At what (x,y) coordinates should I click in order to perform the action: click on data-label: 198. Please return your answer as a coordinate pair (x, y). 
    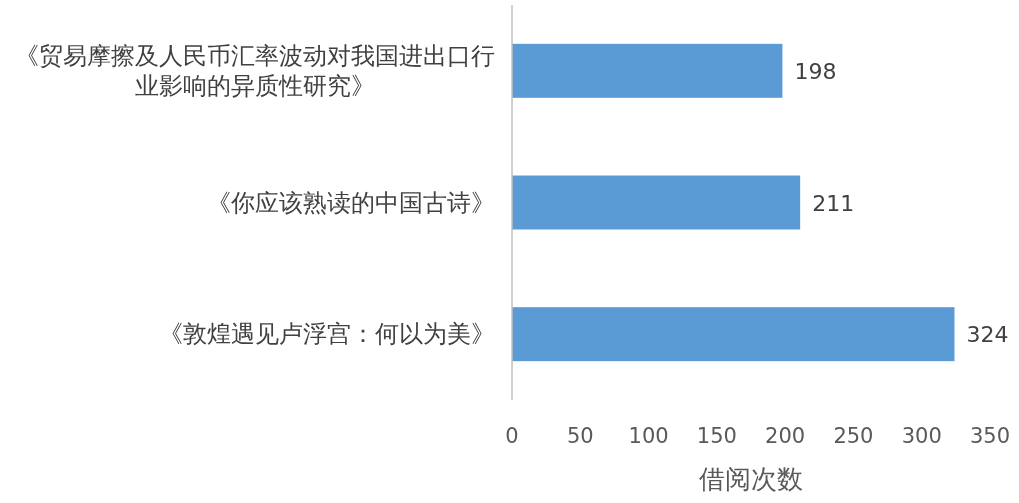
    Looking at the image, I should click on (815, 71).